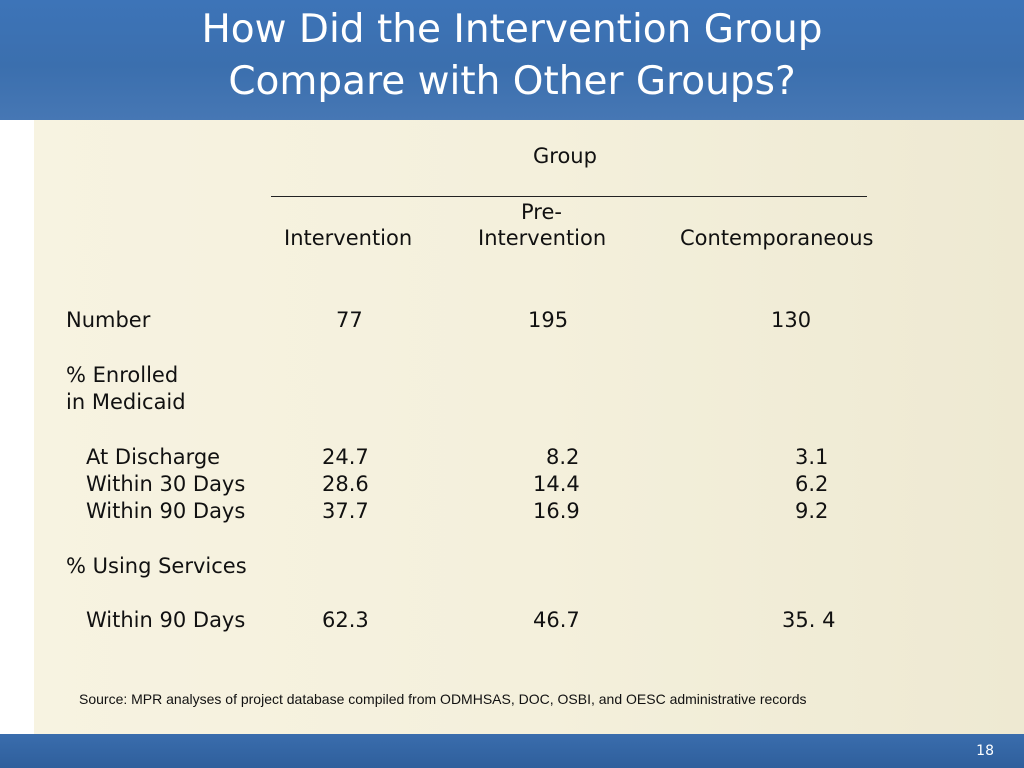 The width and height of the screenshot is (1024, 768). What do you see at coordinates (569, 196) in the screenshot?
I see `group-header-rule` at bounding box center [569, 196].